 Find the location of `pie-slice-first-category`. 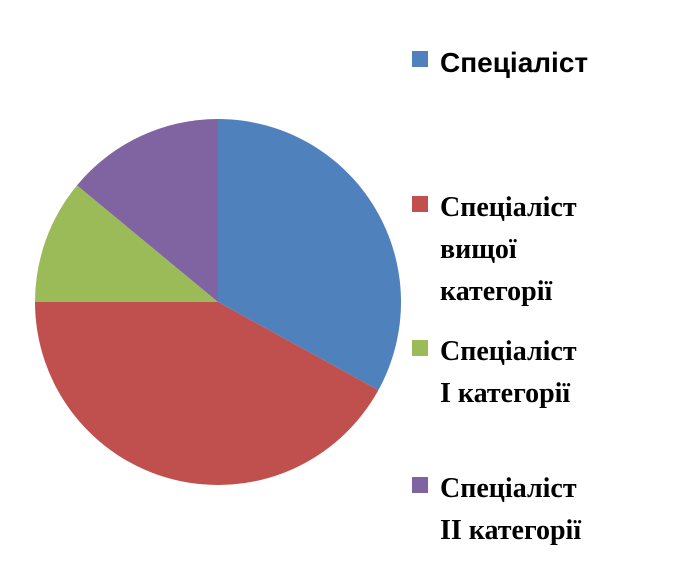

pie-slice-first-category is located at coordinates (126, 243).